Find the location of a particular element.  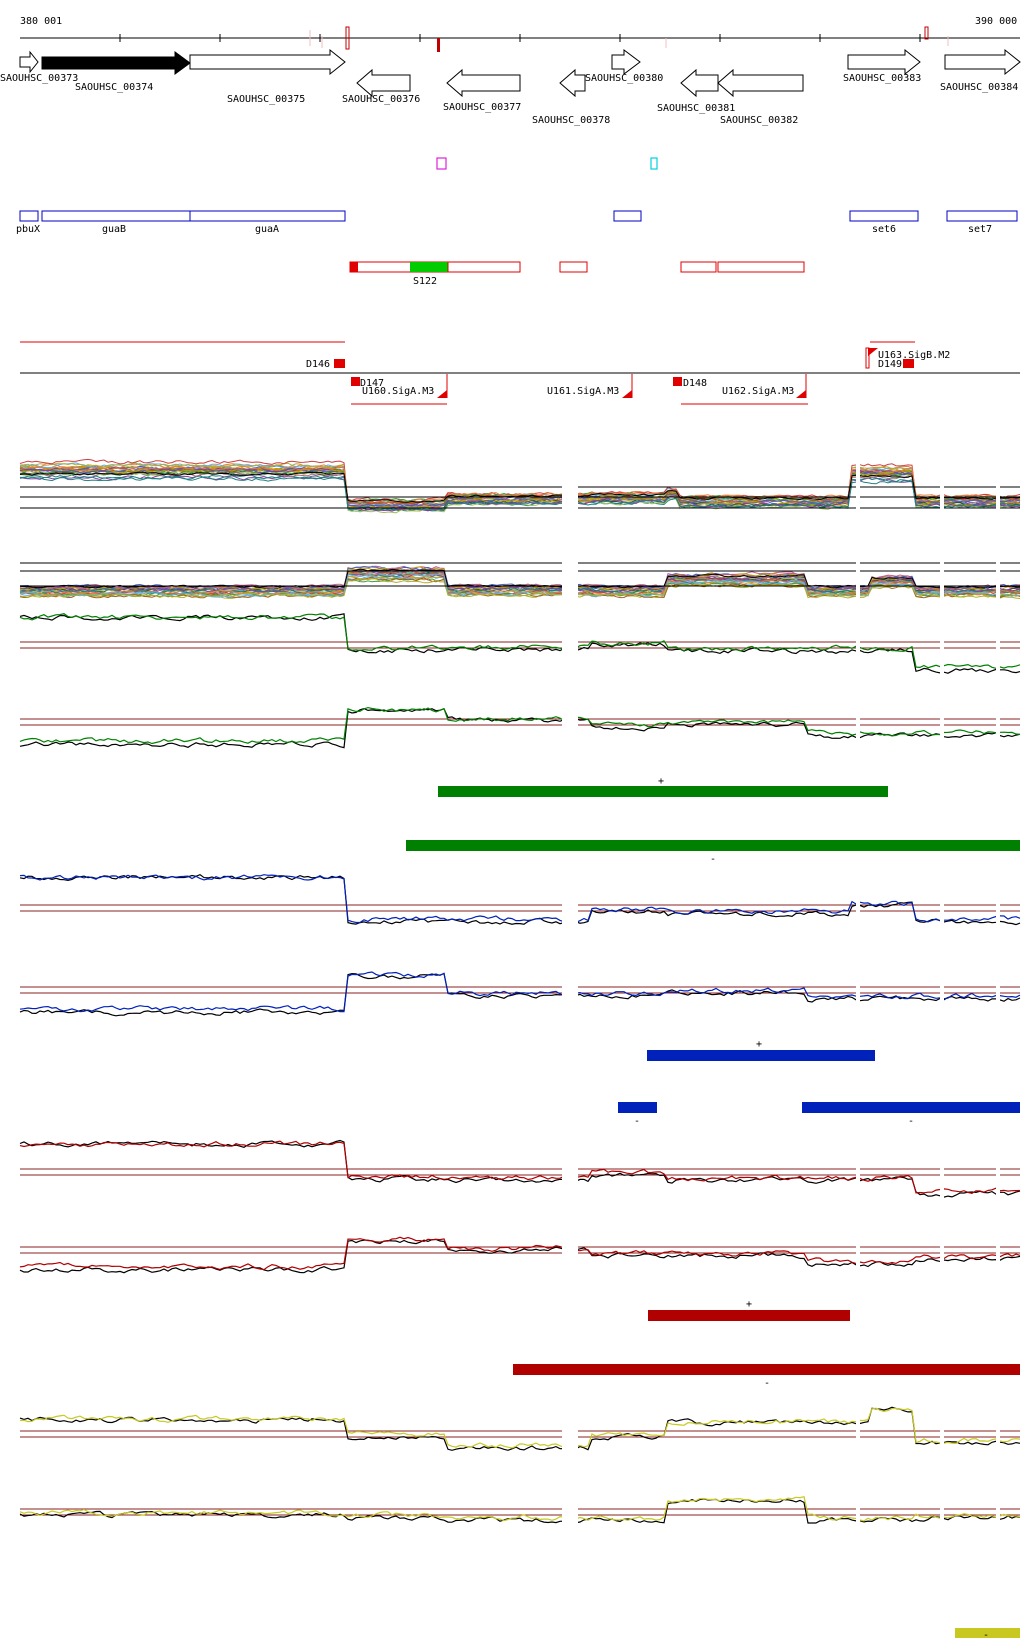

coordinate-ruler: 380 001 390 000 is located at coordinates (520, 34).